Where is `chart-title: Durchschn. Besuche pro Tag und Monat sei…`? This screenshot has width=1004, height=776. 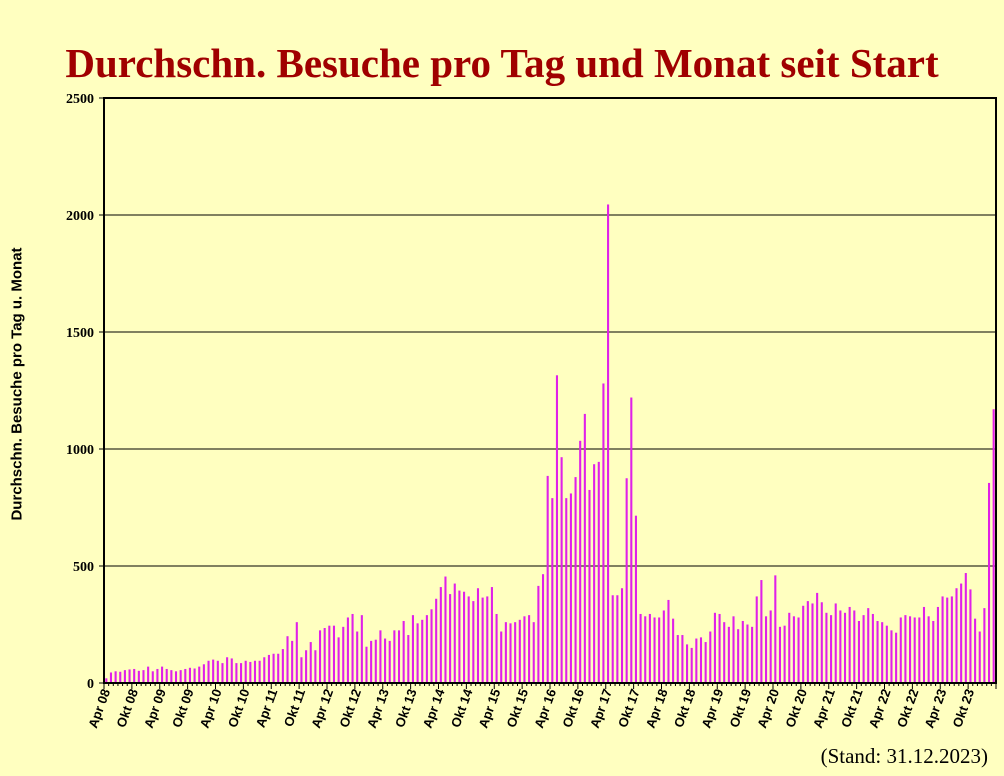 chart-title: Durchschn. Besuche pro Tag und Monat sei… is located at coordinates (502, 63).